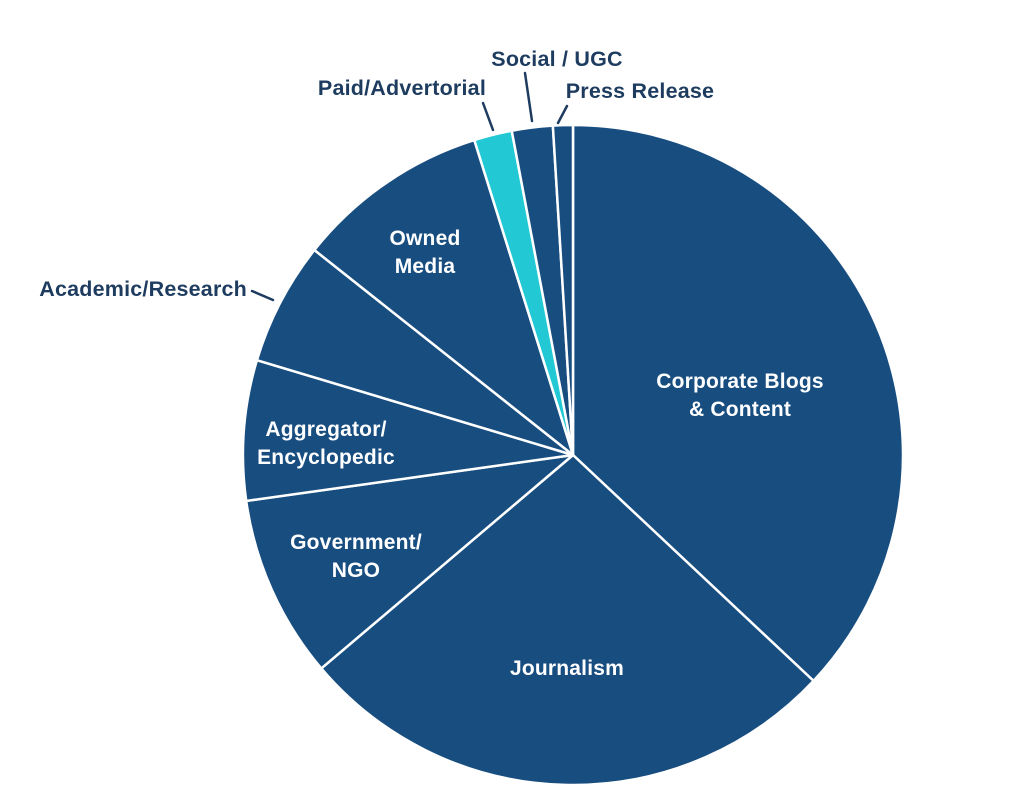 The height and width of the screenshot is (812, 1024). What do you see at coordinates (356, 570) in the screenshot?
I see `slice-label-line: NGO` at bounding box center [356, 570].